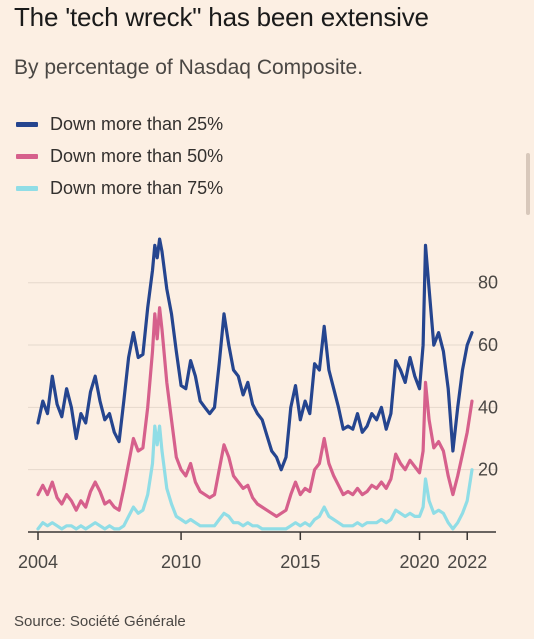  What do you see at coordinates (300, 562) in the screenshot?
I see `x-tick-label-2015: 2015` at bounding box center [300, 562].